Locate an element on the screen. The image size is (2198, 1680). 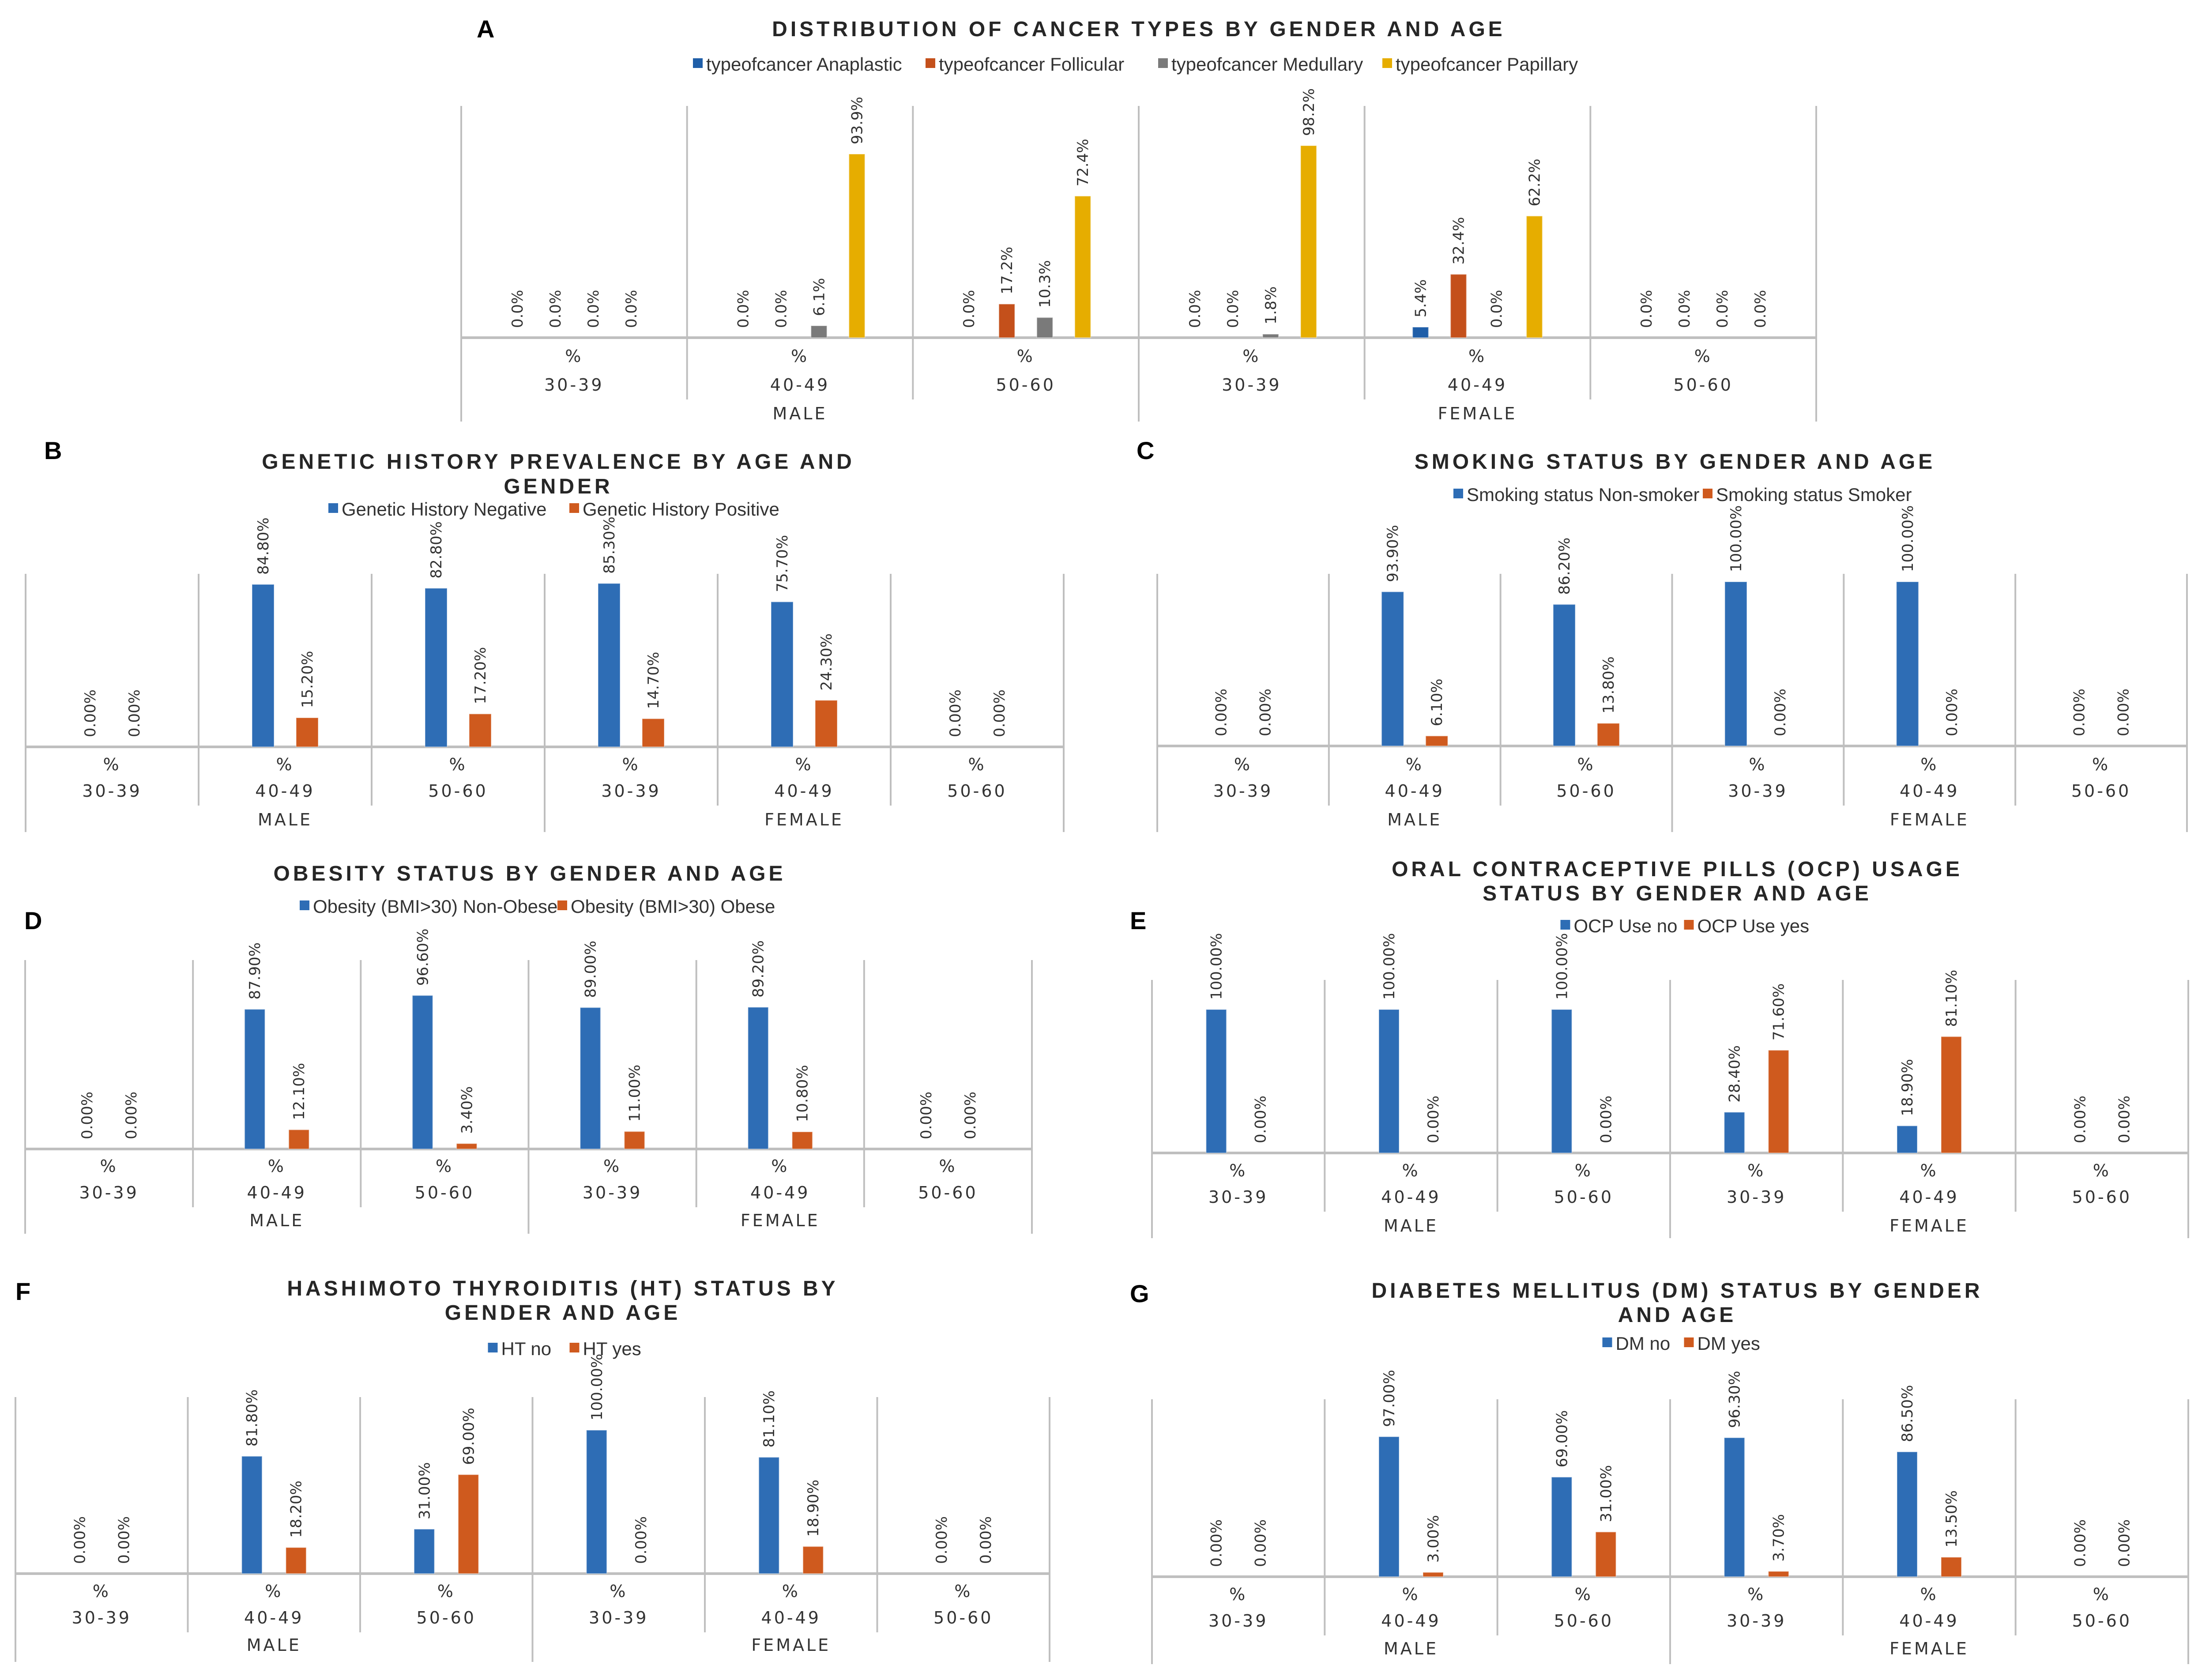
legend-entry: DM no is located at coordinates (1643, 1343).